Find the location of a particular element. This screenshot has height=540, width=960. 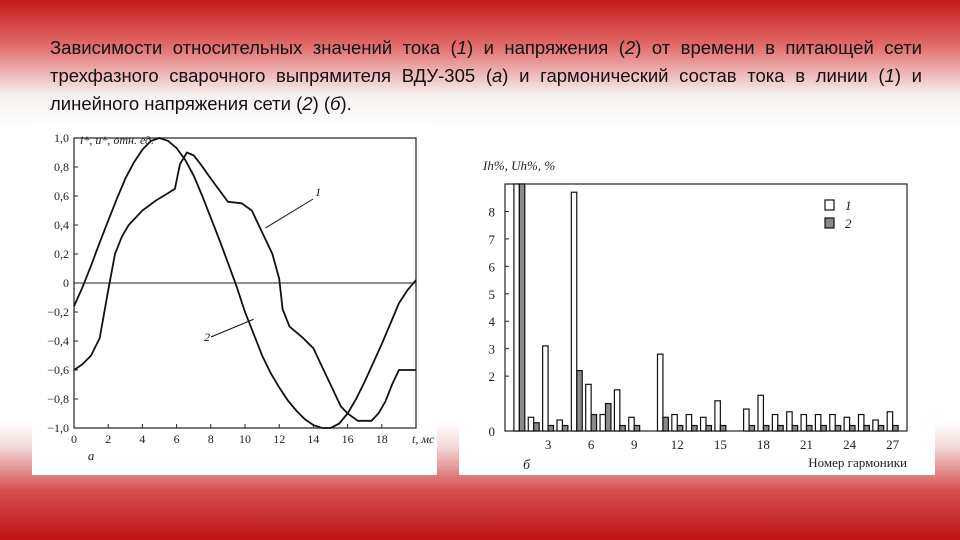

x-axis-label: t, мс is located at coordinates (423, 439).